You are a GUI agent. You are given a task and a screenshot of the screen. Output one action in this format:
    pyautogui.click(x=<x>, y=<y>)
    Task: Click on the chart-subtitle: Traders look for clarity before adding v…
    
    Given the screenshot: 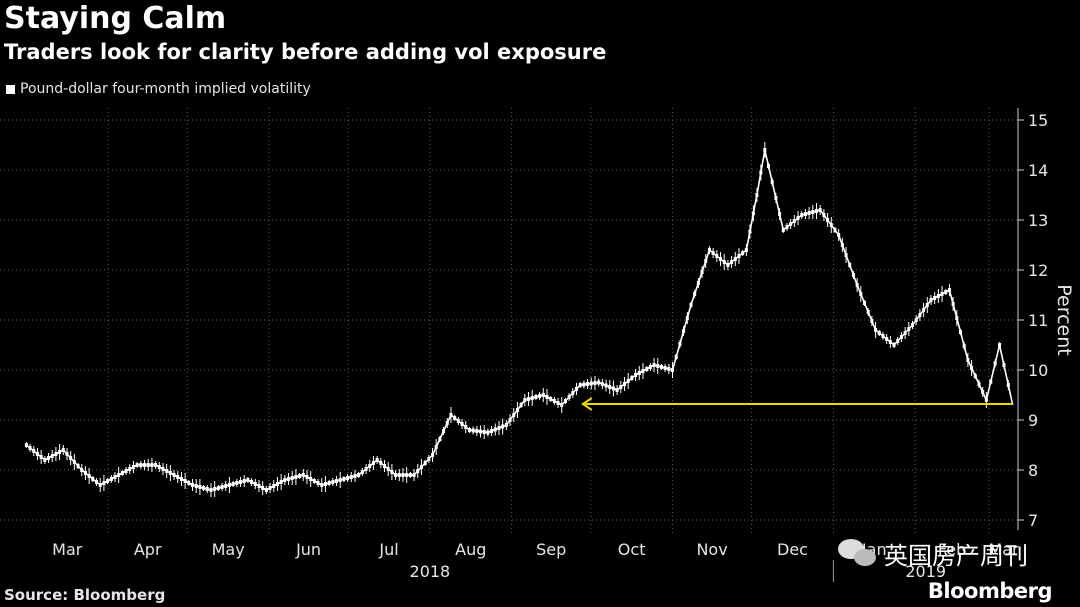 What is the action you would take?
    pyautogui.click(x=305, y=52)
    